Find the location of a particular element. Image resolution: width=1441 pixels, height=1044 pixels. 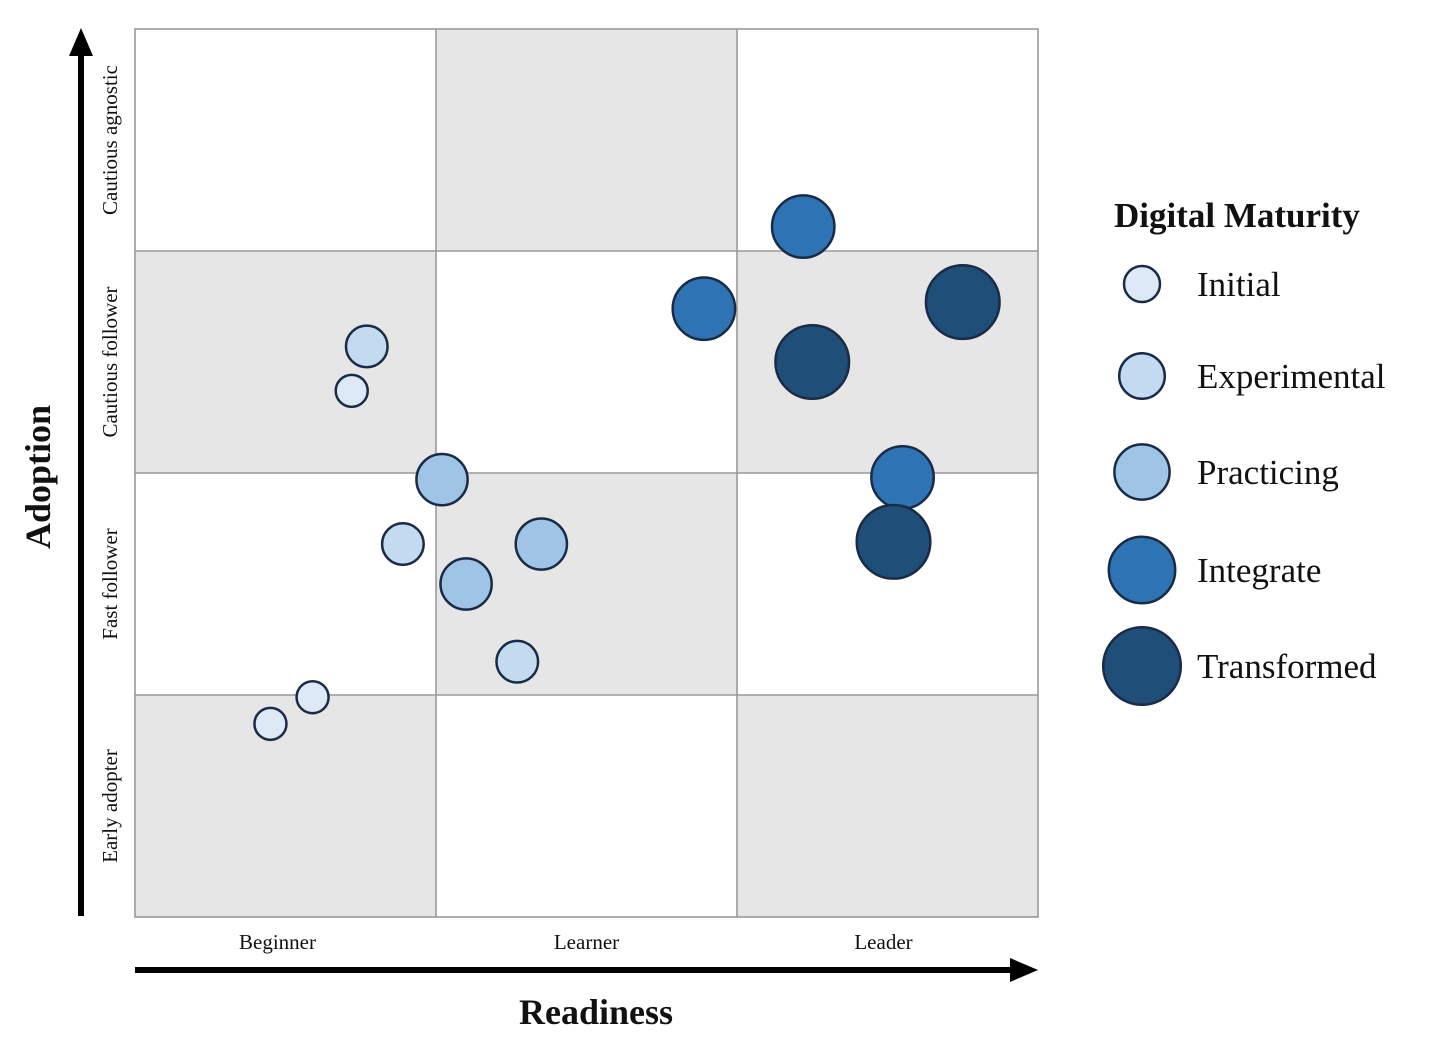

x-axis-title: Readiness is located at coordinates (596, 1012).